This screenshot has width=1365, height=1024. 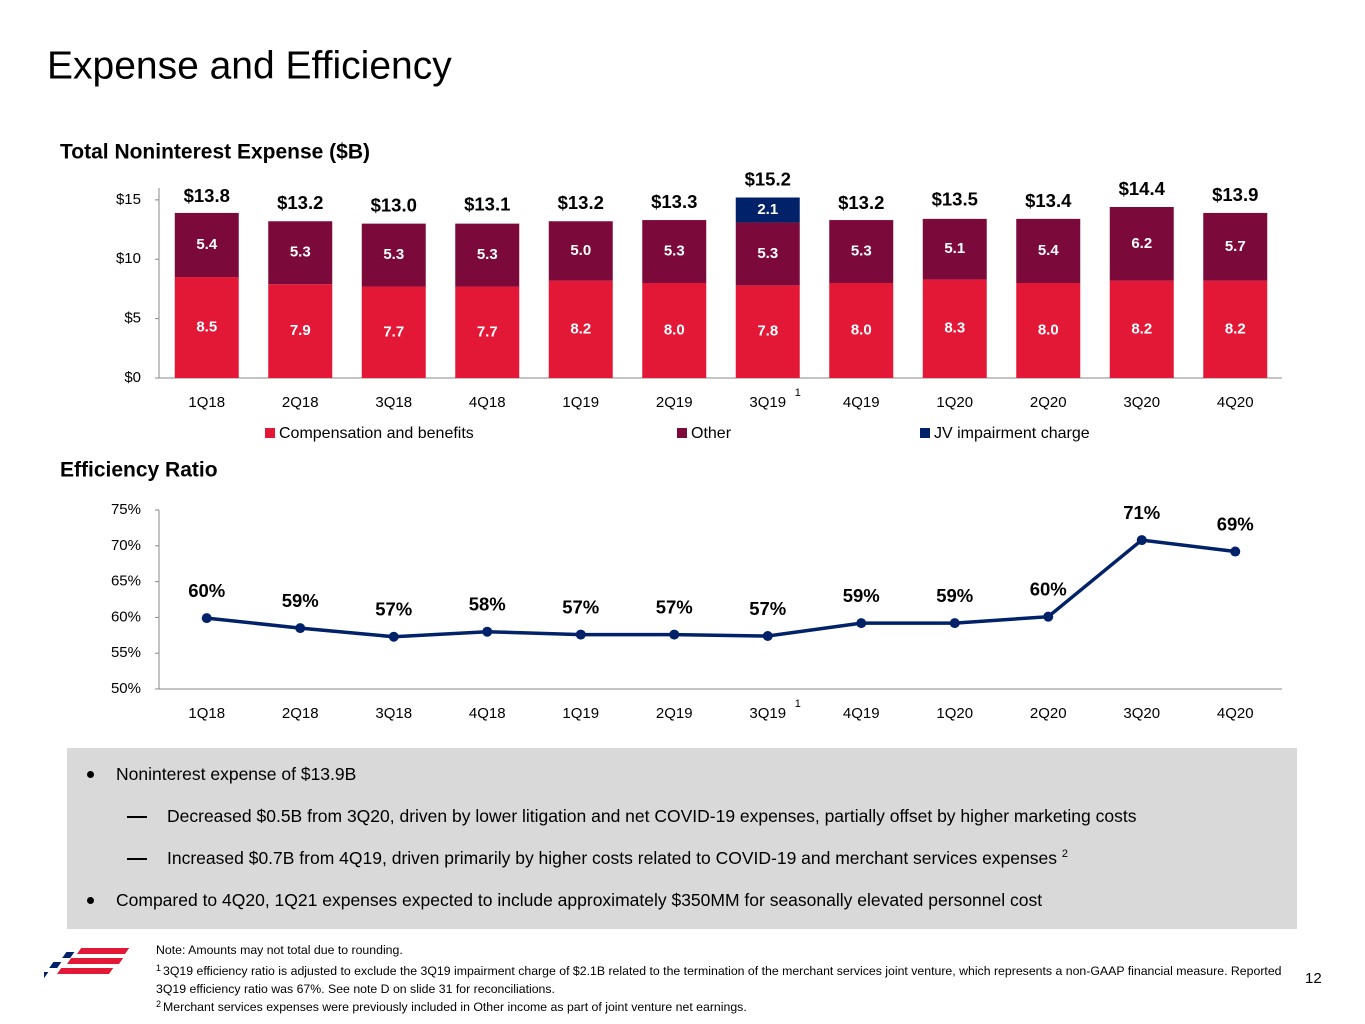 What do you see at coordinates (711, 433) in the screenshot?
I see `legend-label: Other` at bounding box center [711, 433].